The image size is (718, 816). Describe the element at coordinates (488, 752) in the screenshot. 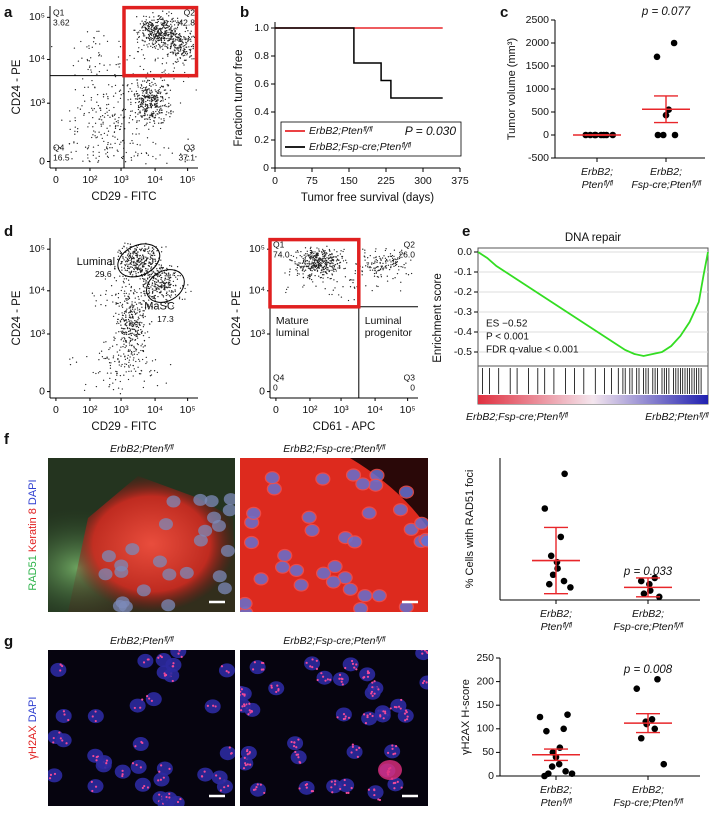

I see `y-tick-label: 50` at that location.